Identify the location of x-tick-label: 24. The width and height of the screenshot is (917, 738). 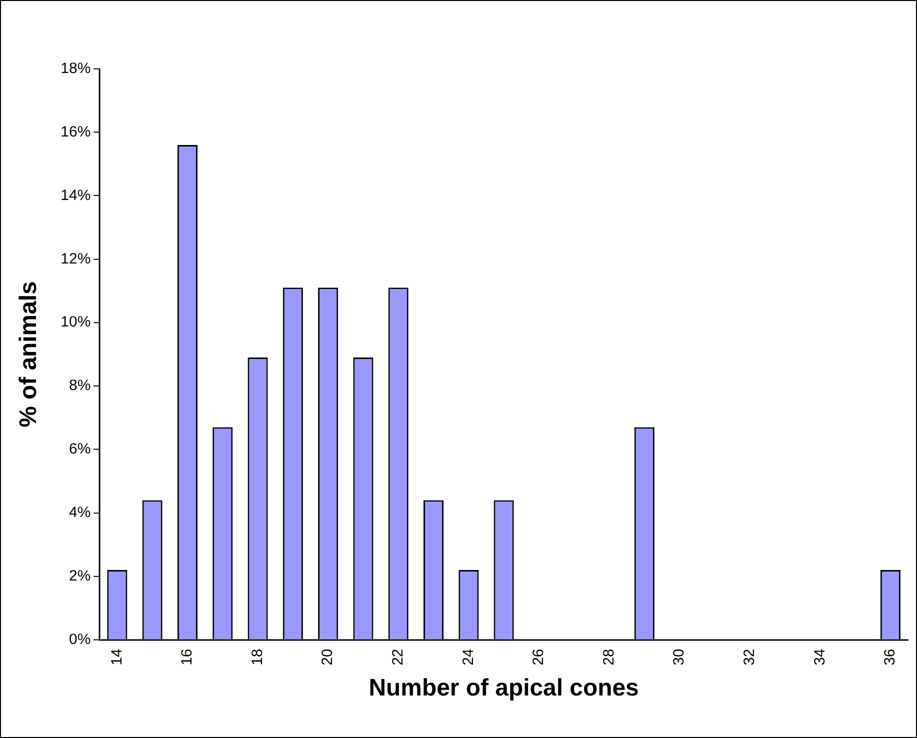
(468, 657).